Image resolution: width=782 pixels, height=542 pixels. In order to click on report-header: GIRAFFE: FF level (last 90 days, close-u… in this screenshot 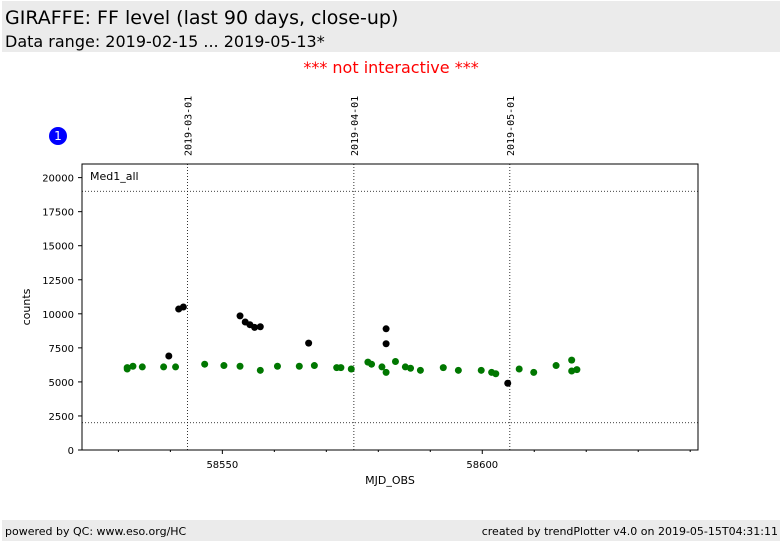, I will do `click(391, 26)`.